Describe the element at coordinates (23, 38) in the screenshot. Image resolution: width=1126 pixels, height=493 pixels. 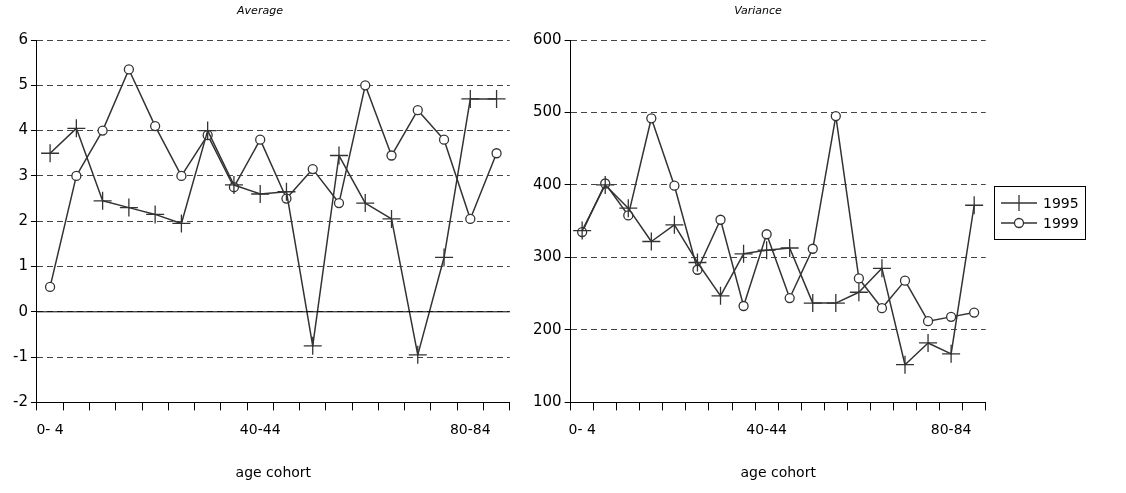
I see `y-tick-label: 6` at that location.